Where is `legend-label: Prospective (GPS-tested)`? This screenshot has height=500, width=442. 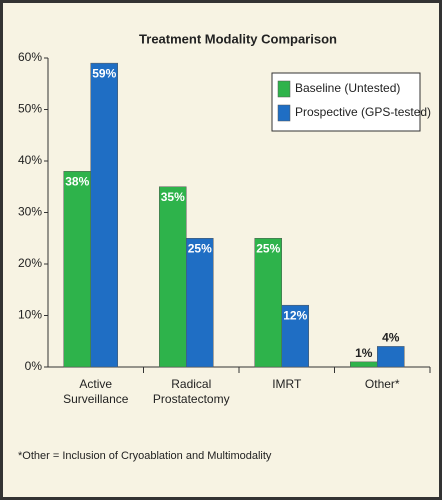 legend-label: Prospective (GPS-tested) is located at coordinates (363, 112).